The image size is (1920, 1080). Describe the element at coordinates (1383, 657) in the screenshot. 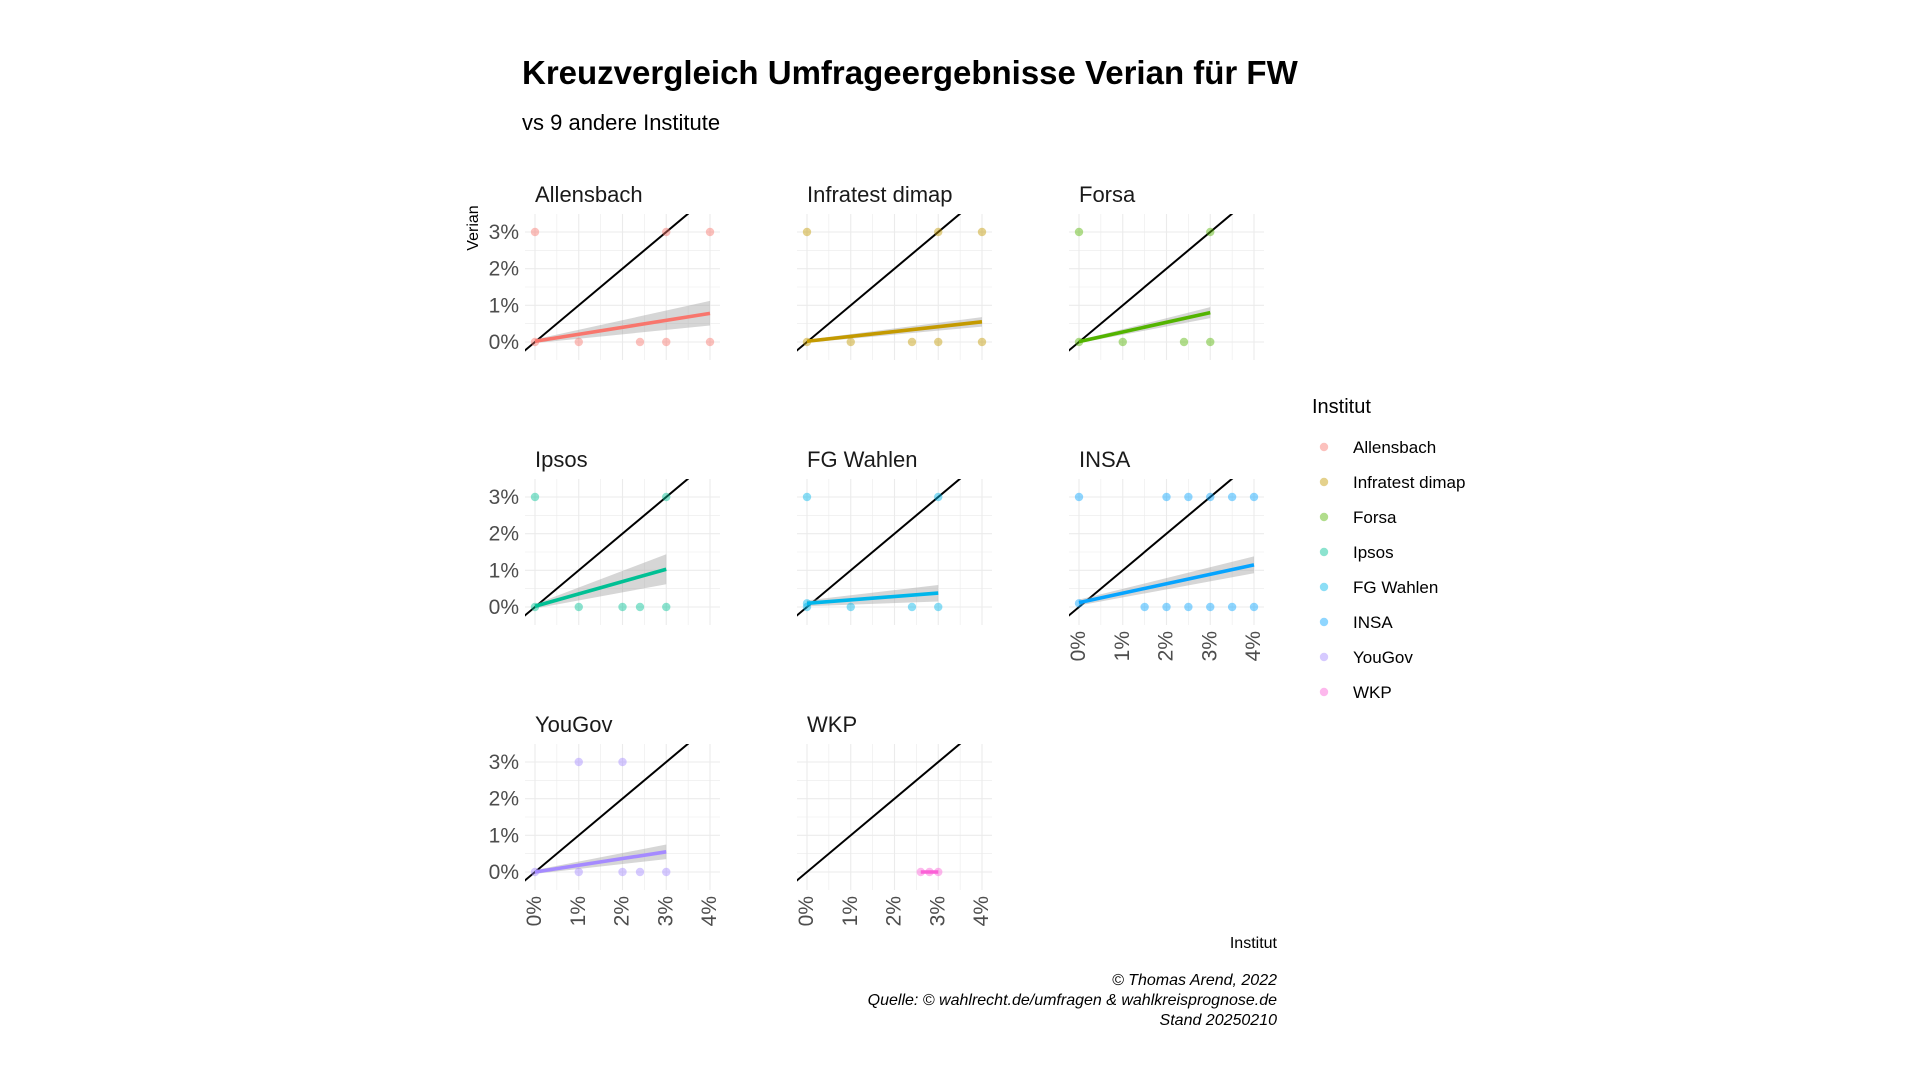

I see `legend-label: YouGov` at that location.